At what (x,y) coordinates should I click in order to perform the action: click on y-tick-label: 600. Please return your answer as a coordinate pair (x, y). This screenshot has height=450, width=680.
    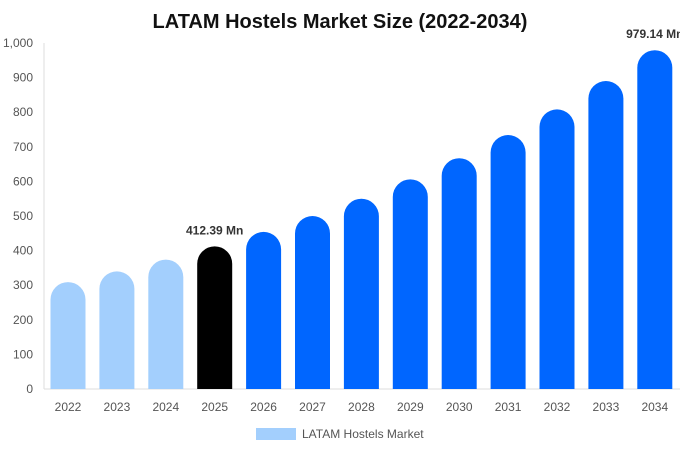
    Looking at the image, I should click on (23, 181).